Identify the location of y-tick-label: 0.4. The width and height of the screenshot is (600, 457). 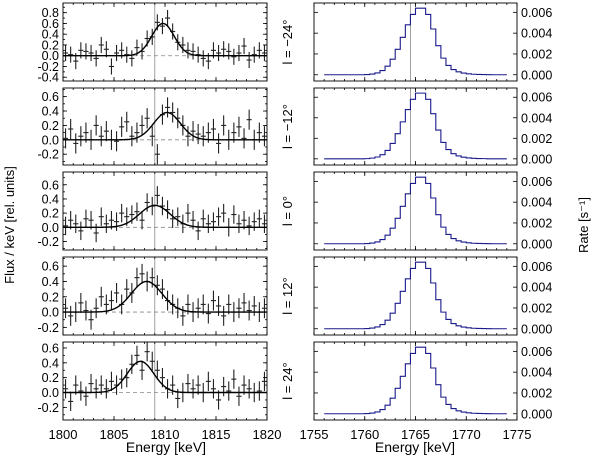
(50, 199).